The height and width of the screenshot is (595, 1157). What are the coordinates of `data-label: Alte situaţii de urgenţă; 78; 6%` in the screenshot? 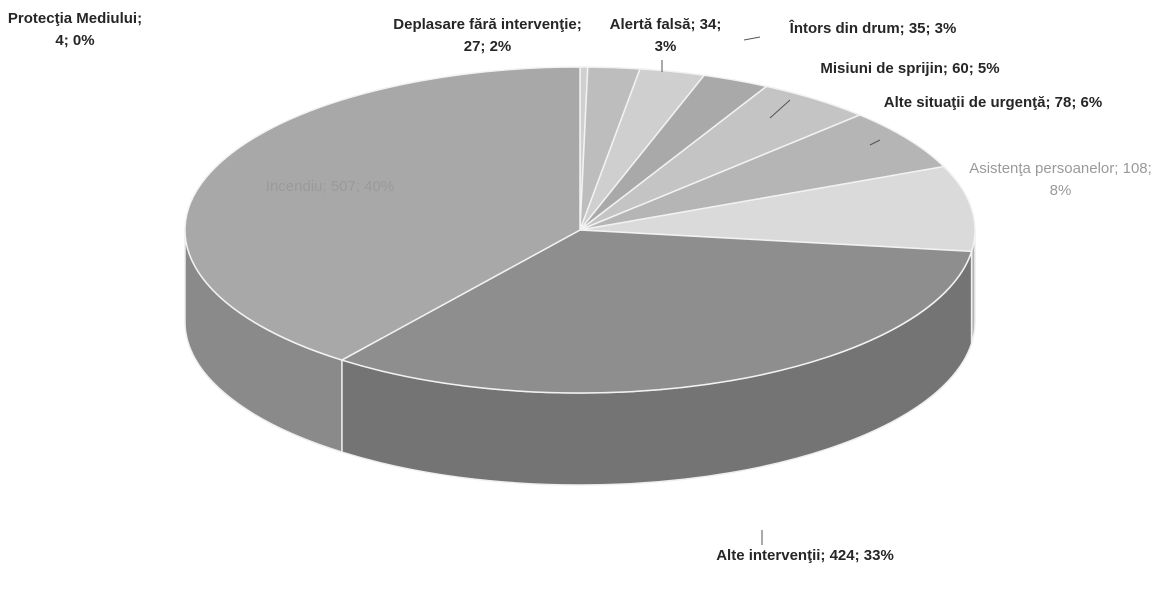 It's located at (993, 102).